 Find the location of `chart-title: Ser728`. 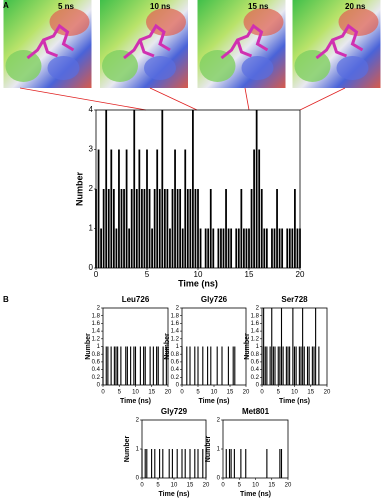

chart-title: Ser728 is located at coordinates (294, 299).